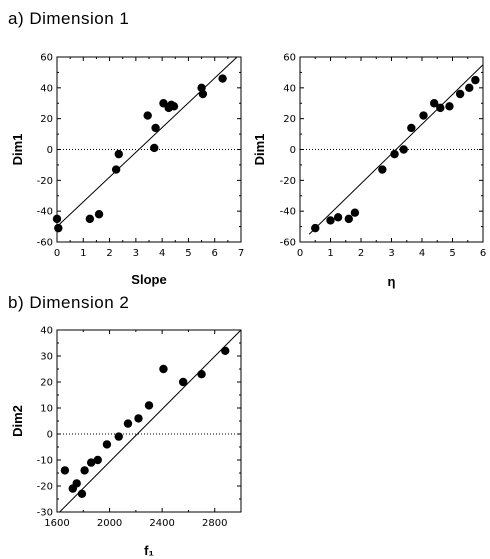 The height and width of the screenshot is (559, 490). I want to click on x-tick-label: 2000, so click(109, 523).